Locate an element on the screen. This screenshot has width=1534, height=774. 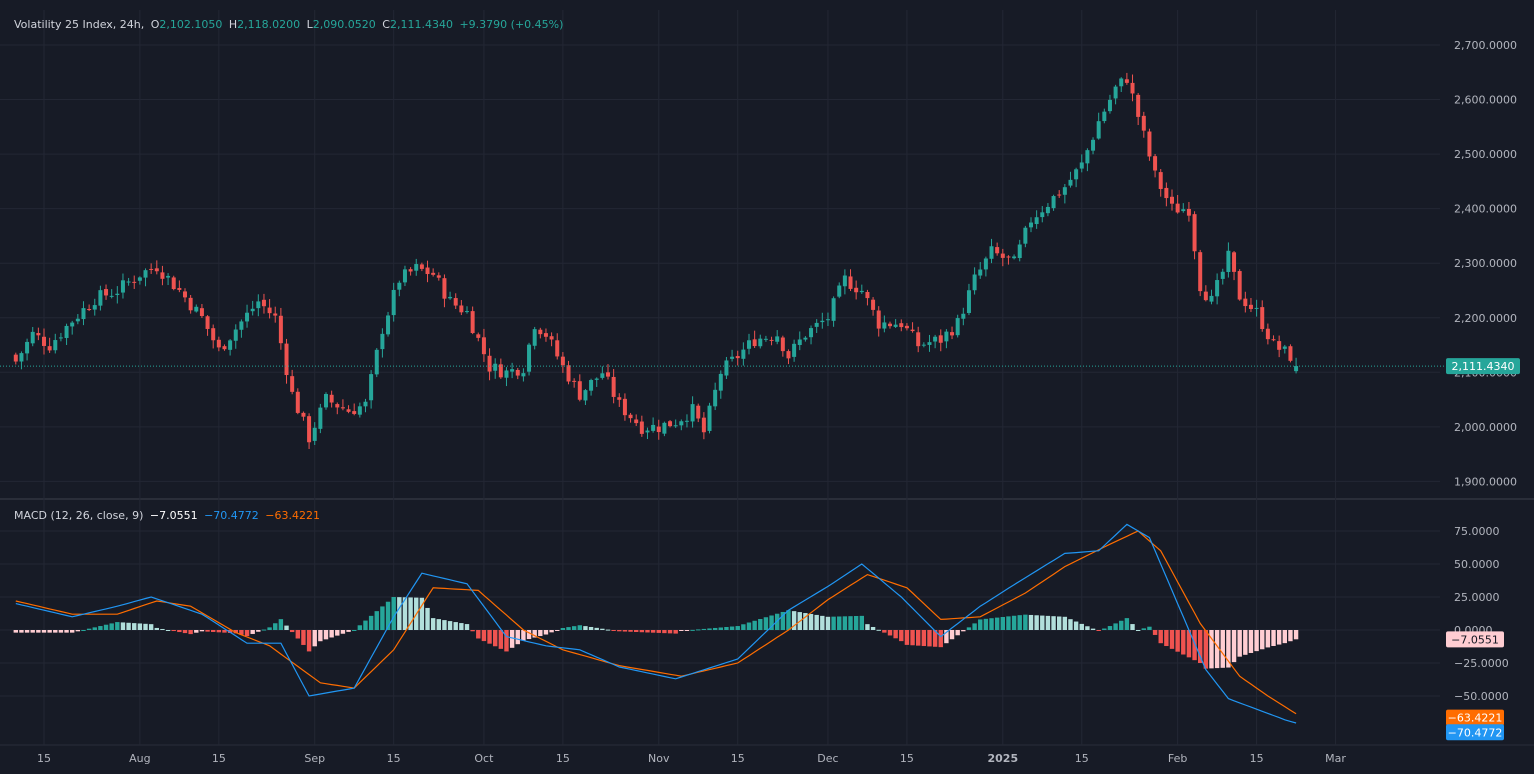
change-value: +9.3790 (+0.45%) is located at coordinates (511, 24).